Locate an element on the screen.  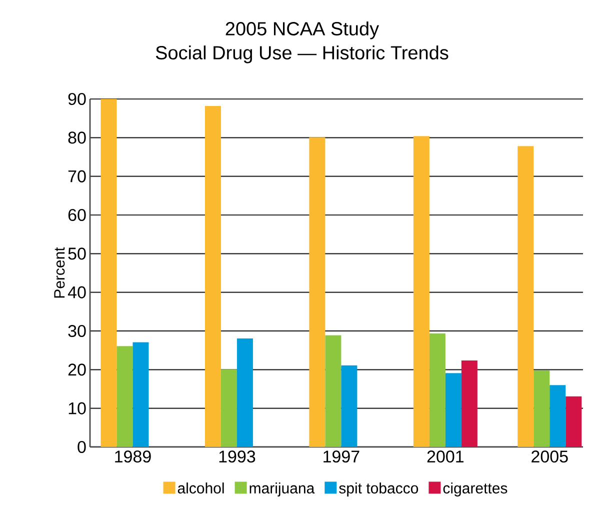
chart-title: 2005 NCAA Study is located at coordinates (303, 31).